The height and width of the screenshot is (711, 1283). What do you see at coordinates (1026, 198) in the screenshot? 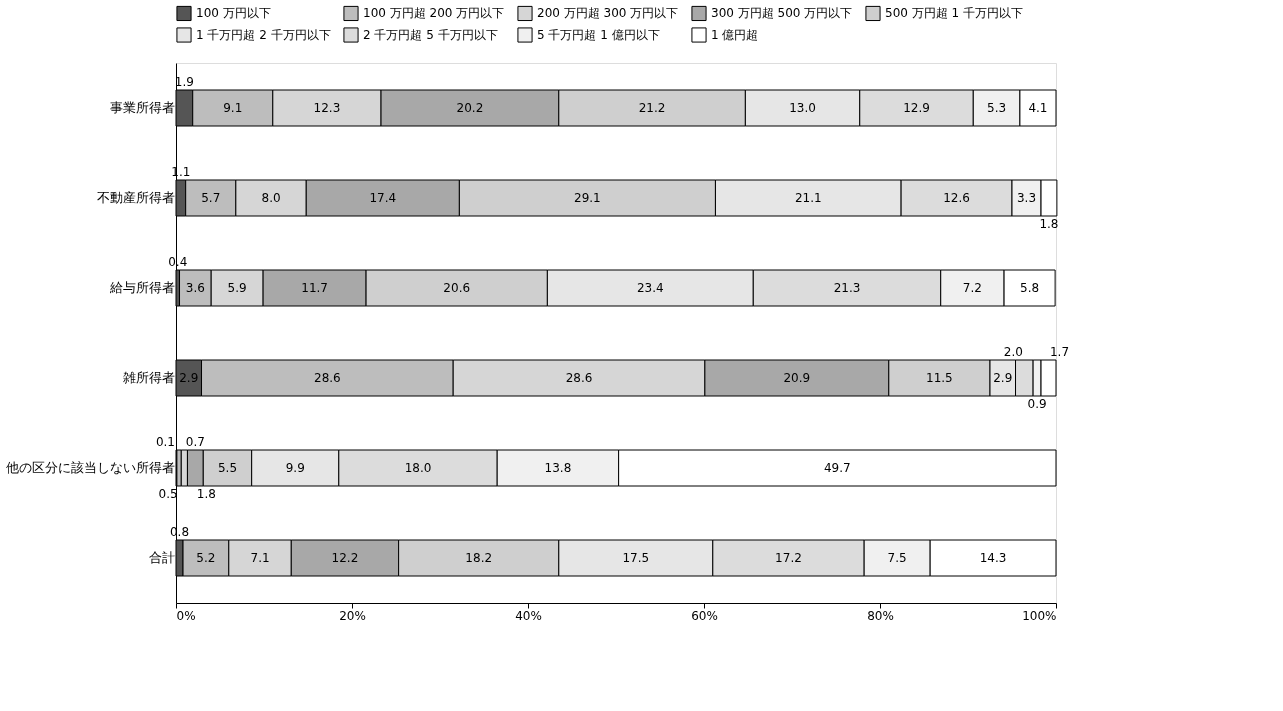
I see `data-label: 3.3` at bounding box center [1026, 198].